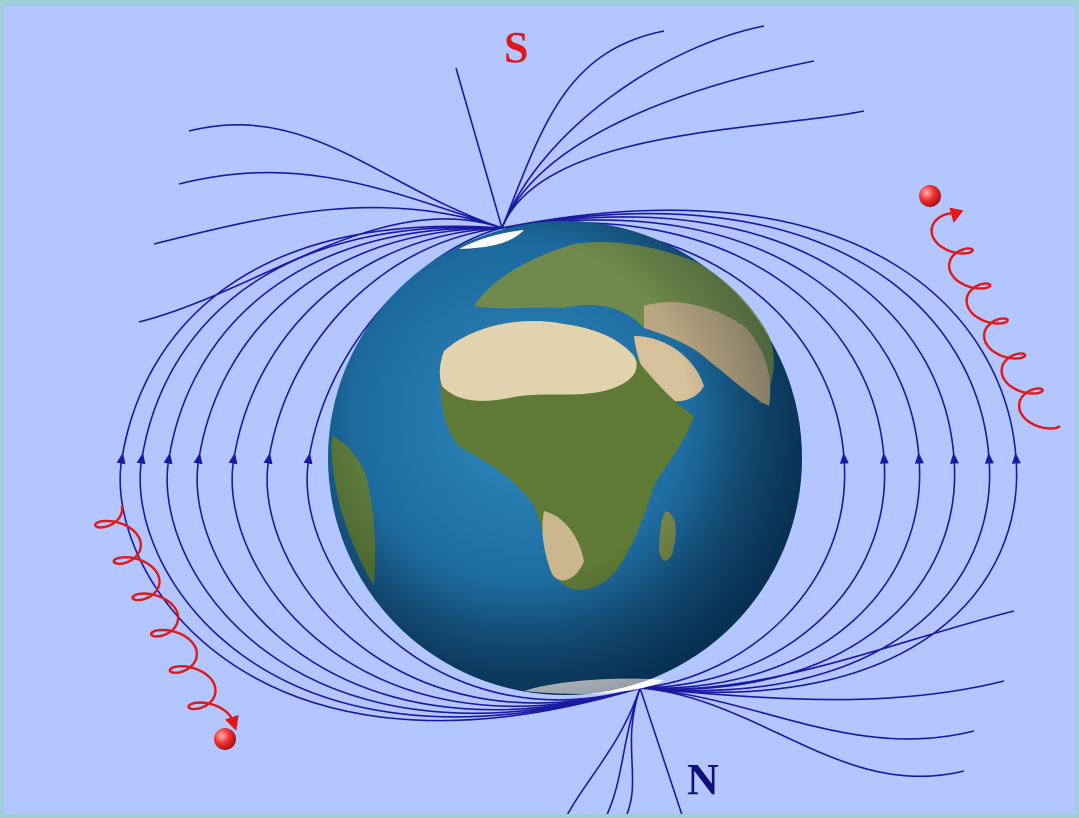  What do you see at coordinates (166, 618) in the screenshot?
I see `spiral-trajectory-left-icon` at bounding box center [166, 618].